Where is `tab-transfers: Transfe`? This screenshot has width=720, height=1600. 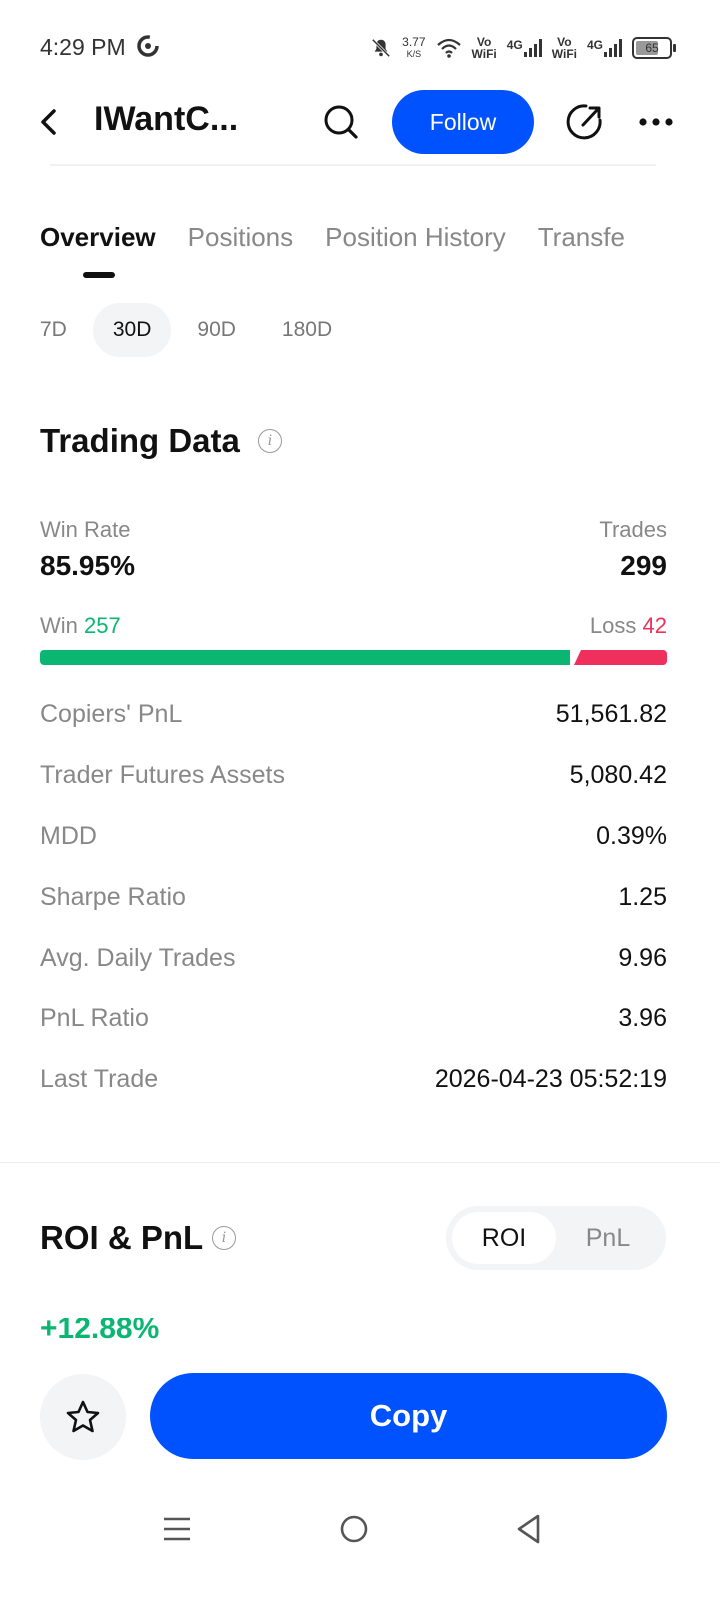
tab-transfers: Transfe is located at coordinates (581, 237).